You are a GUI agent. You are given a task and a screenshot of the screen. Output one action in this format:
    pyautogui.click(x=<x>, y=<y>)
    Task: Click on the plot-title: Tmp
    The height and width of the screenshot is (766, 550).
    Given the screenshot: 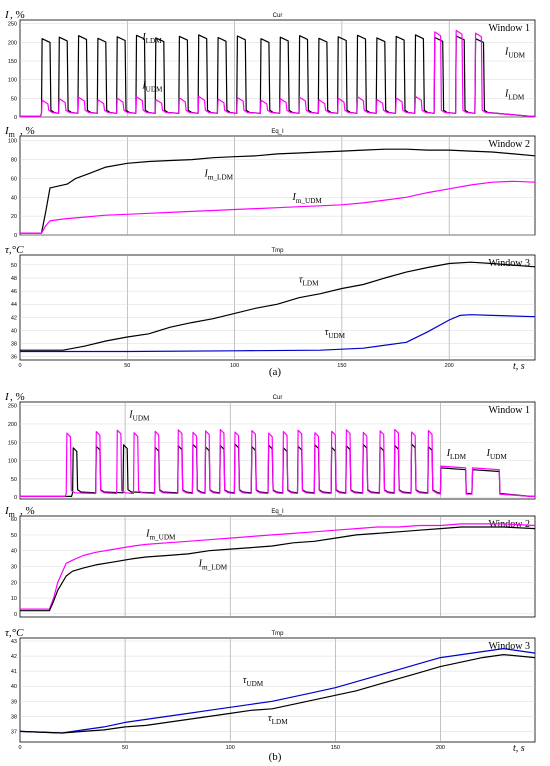 What is the action you would take?
    pyautogui.click(x=278, y=251)
    